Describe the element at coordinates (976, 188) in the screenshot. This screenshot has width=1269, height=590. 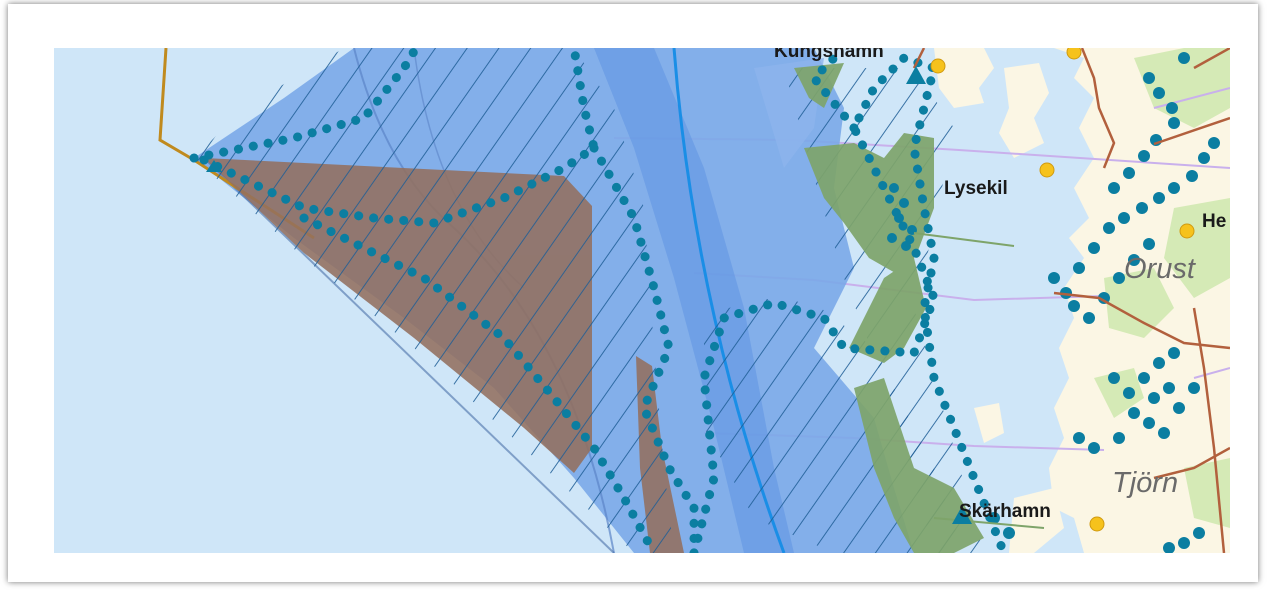
I see `place-label-lysekil: Lysekil` at that location.